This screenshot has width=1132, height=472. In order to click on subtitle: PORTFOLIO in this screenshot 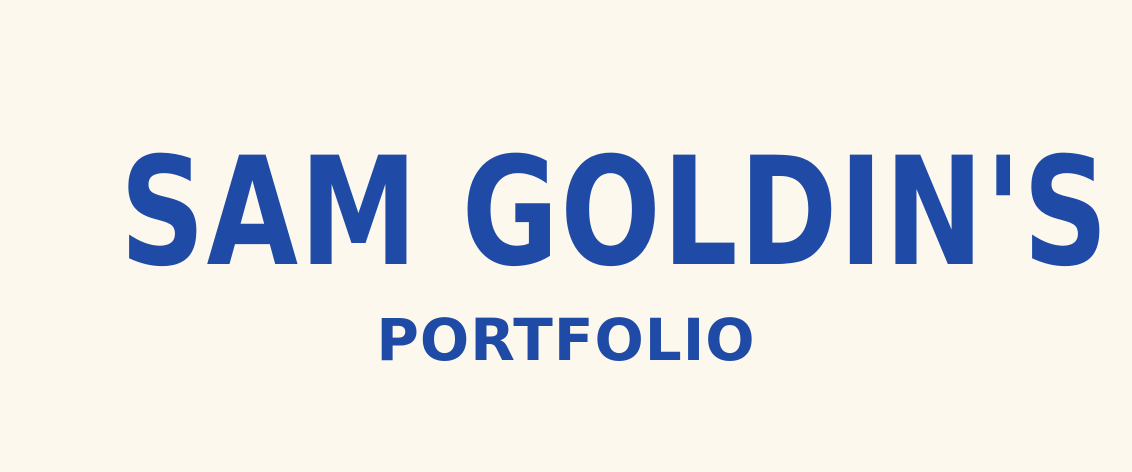, I will do `click(566, 340)`.